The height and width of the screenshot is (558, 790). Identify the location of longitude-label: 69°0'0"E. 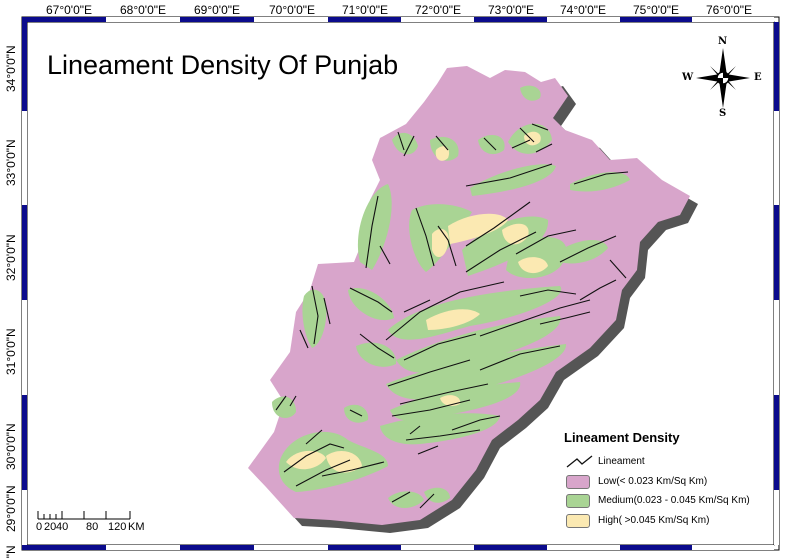
(217, 10).